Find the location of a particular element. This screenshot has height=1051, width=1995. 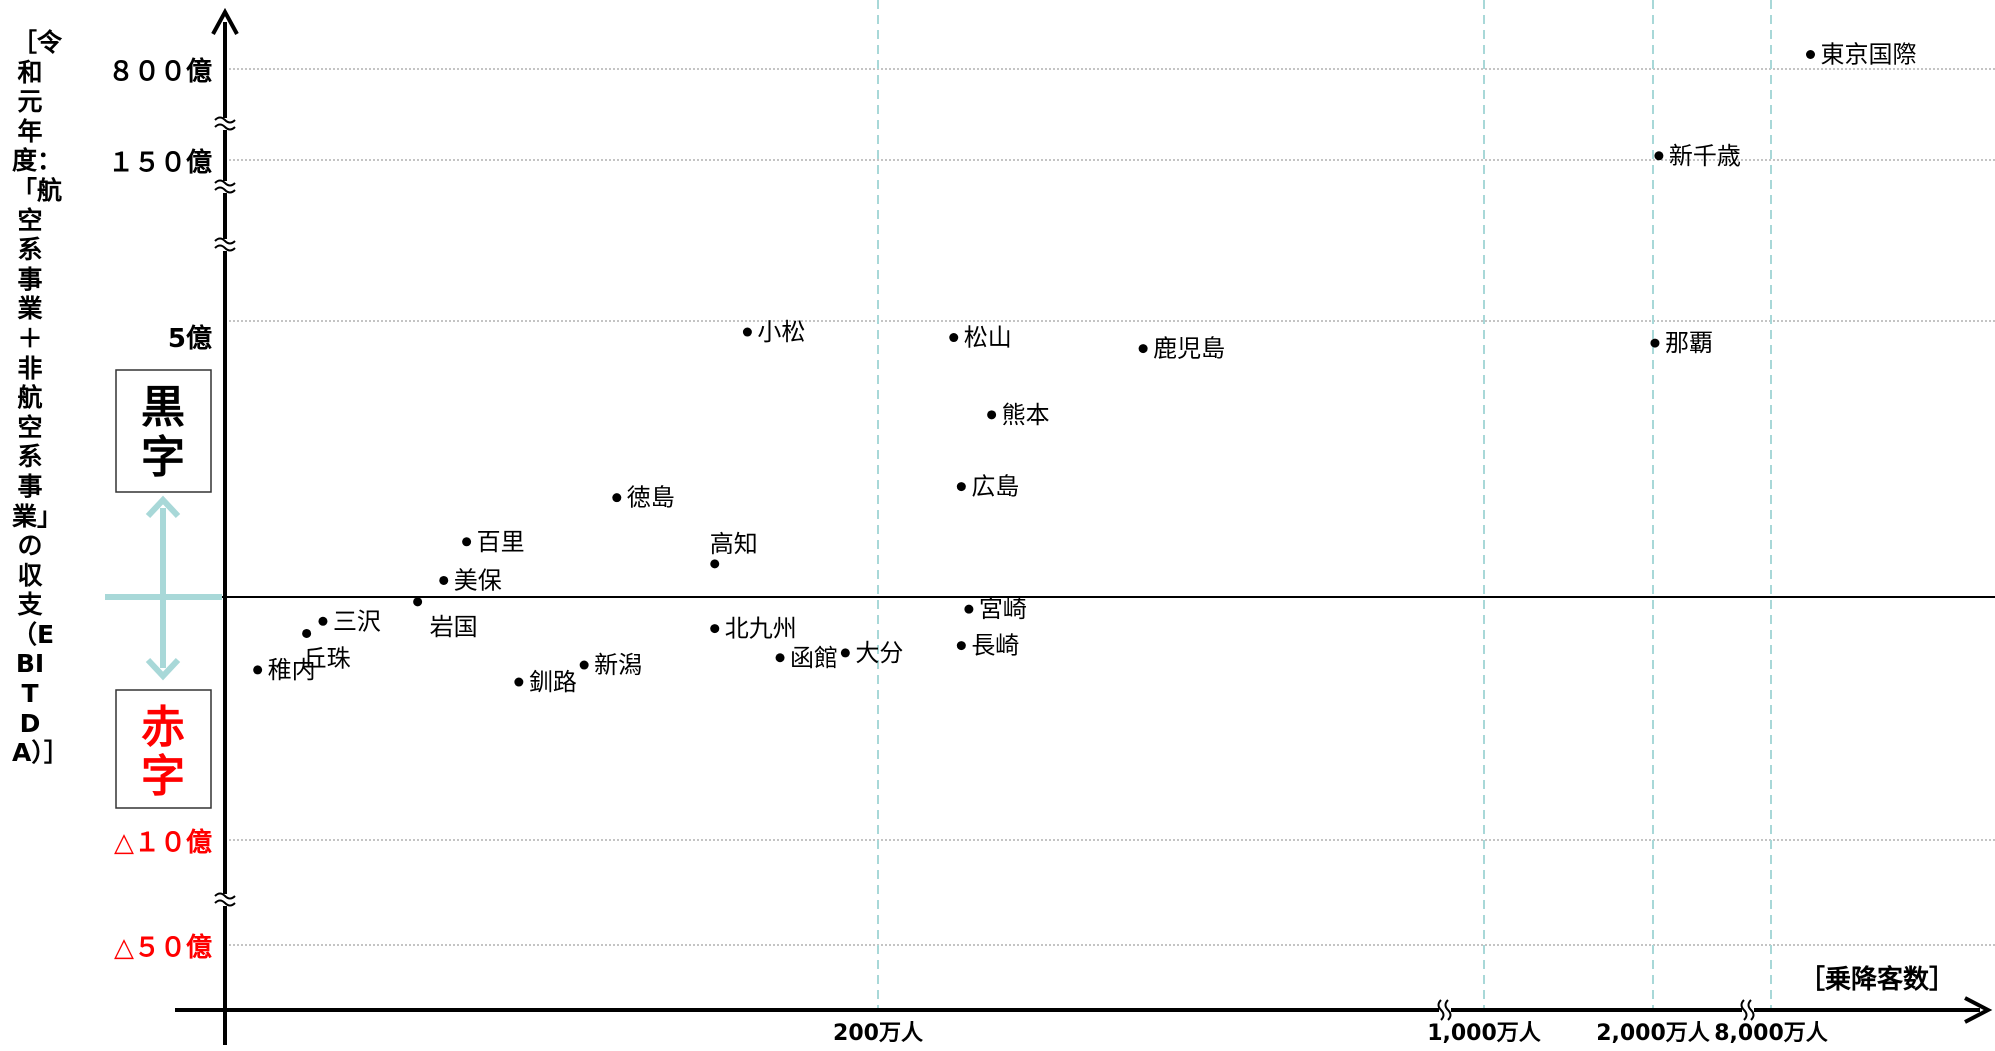

data-point: 小松 is located at coordinates (773, 332).